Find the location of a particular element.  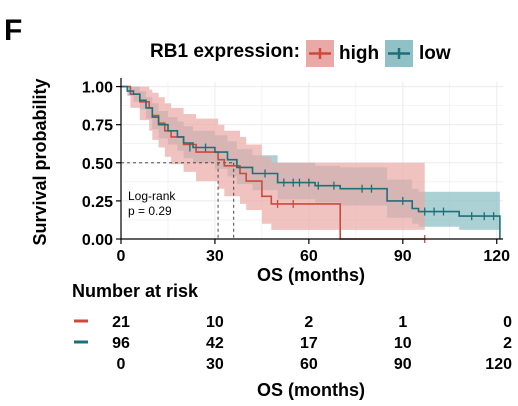

y-tick-label: 0.00 is located at coordinates (97, 240).